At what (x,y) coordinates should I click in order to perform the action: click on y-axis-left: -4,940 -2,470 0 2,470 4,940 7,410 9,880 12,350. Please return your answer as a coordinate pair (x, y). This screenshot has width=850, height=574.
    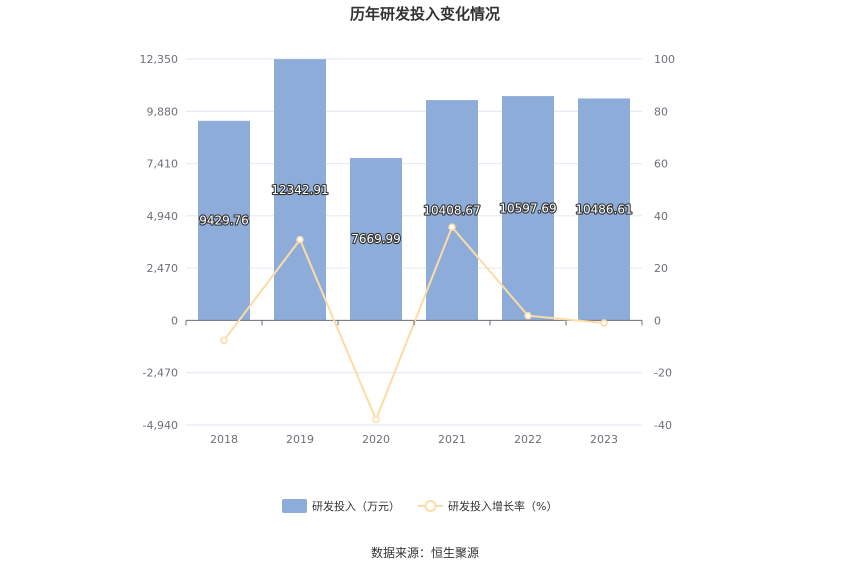
    Looking at the image, I should click on (159, 242).